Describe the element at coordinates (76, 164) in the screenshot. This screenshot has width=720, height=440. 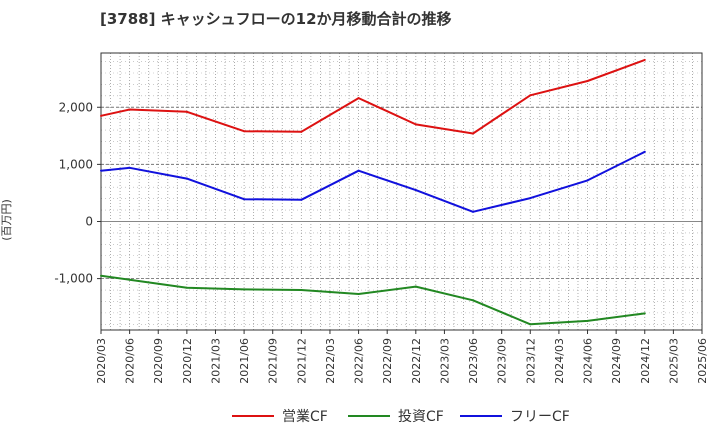
I see `y-tick-label: 1,000` at that location.